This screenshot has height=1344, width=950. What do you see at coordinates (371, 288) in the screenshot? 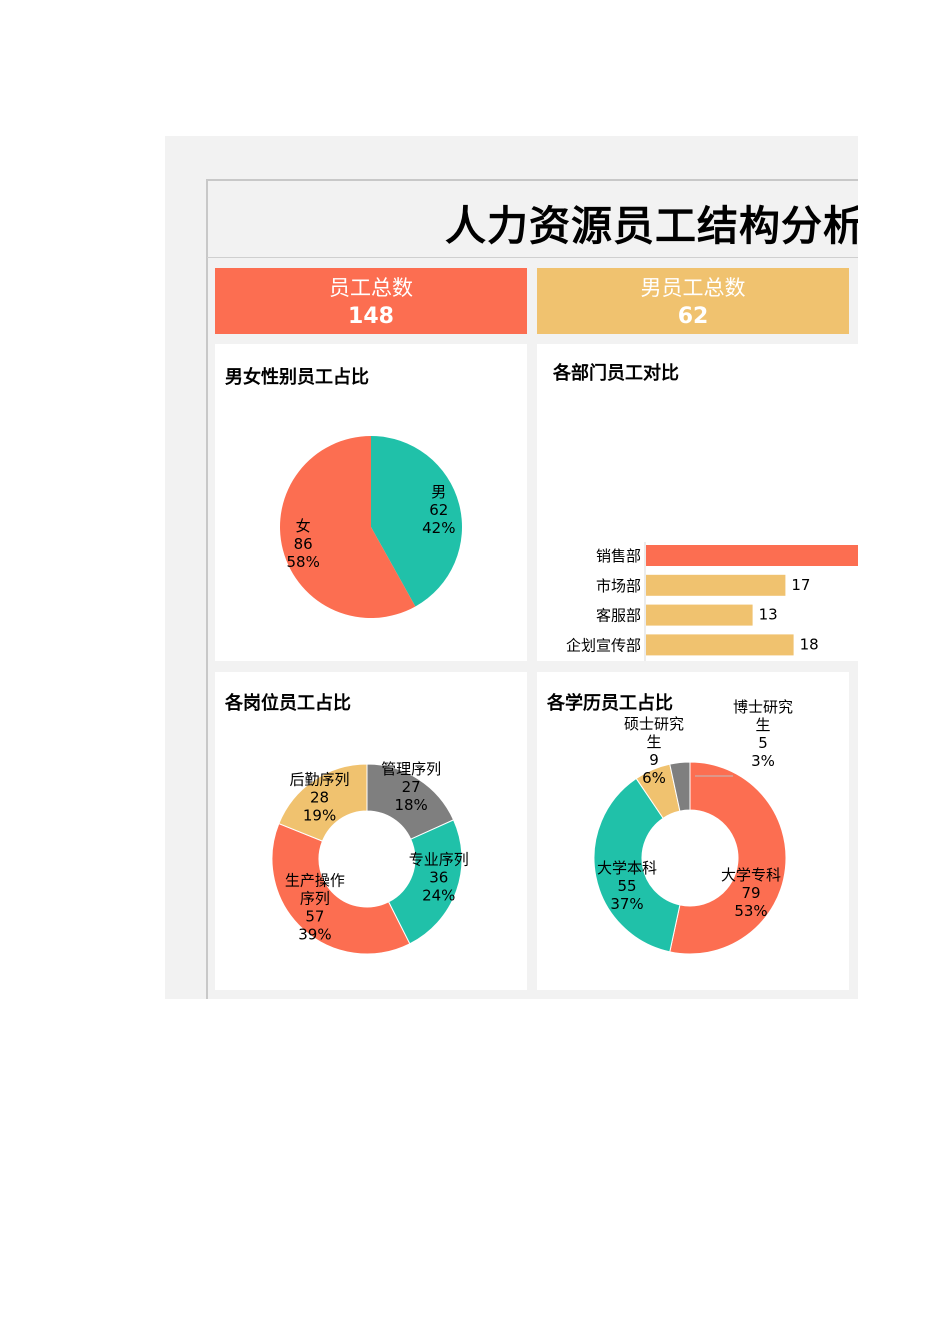
I see `kpi-total-label: 员工总数` at bounding box center [371, 288].